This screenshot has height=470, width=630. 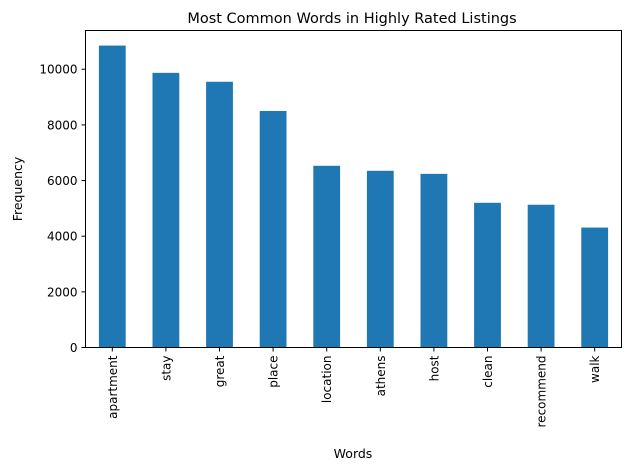 What do you see at coordinates (166, 368) in the screenshot?
I see `x-tick-label-stay: stay` at bounding box center [166, 368].